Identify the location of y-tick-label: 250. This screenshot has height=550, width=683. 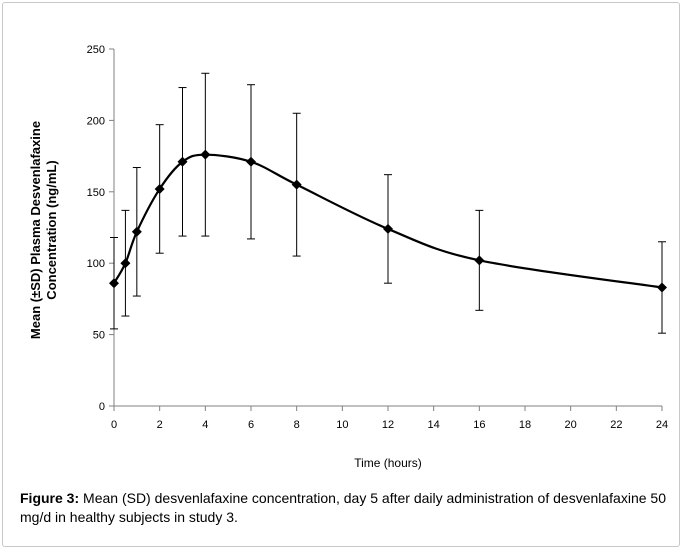
(96, 50).